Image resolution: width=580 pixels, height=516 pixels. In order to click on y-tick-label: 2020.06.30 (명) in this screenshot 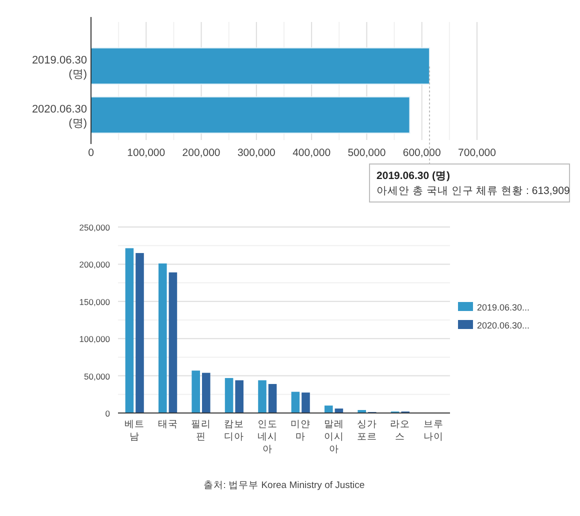, I will do `click(59, 117)`.